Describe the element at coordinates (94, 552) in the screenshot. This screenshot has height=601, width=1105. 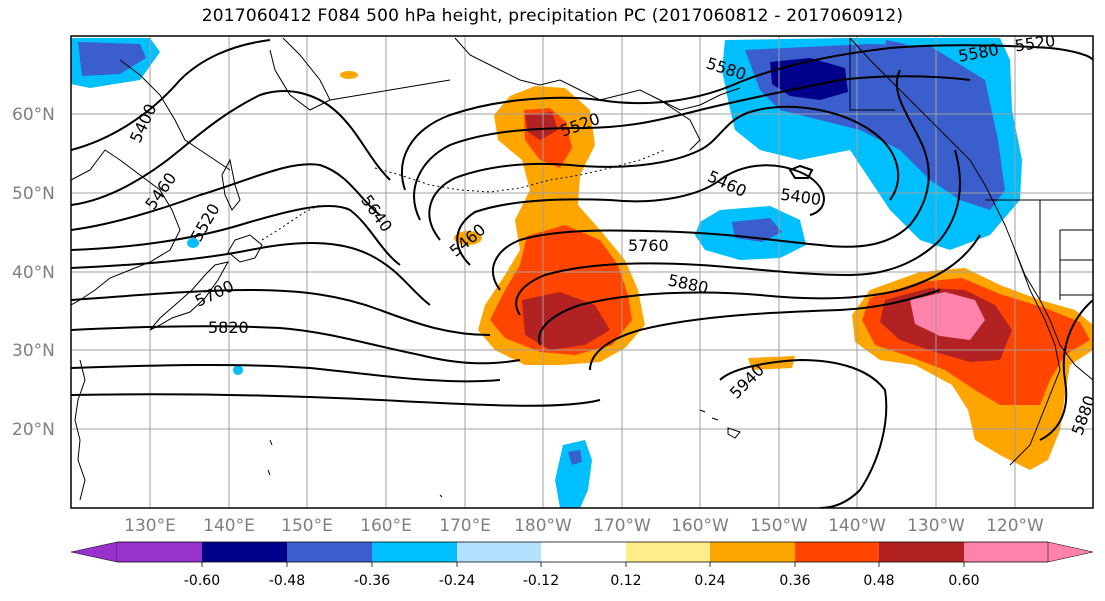
I see `colorbar-low-extension` at that location.